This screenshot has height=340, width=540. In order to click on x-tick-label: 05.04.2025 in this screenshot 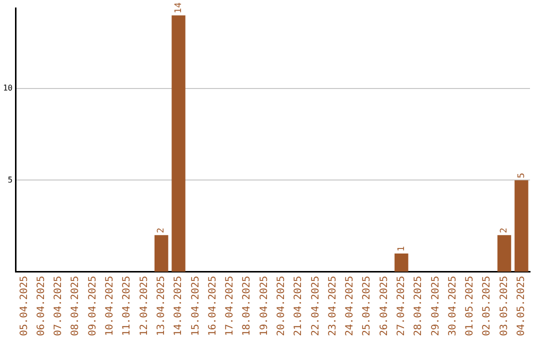, I will do `click(24, 306)`.